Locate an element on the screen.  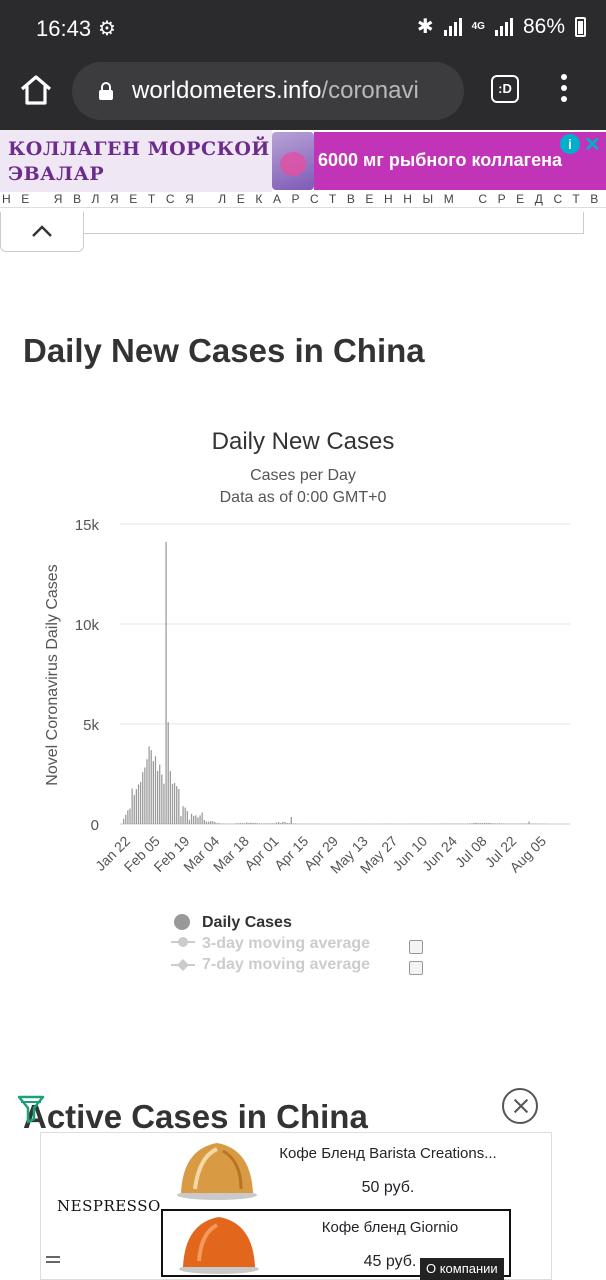
legend-line-3day-icon is located at coordinates (183, 942).